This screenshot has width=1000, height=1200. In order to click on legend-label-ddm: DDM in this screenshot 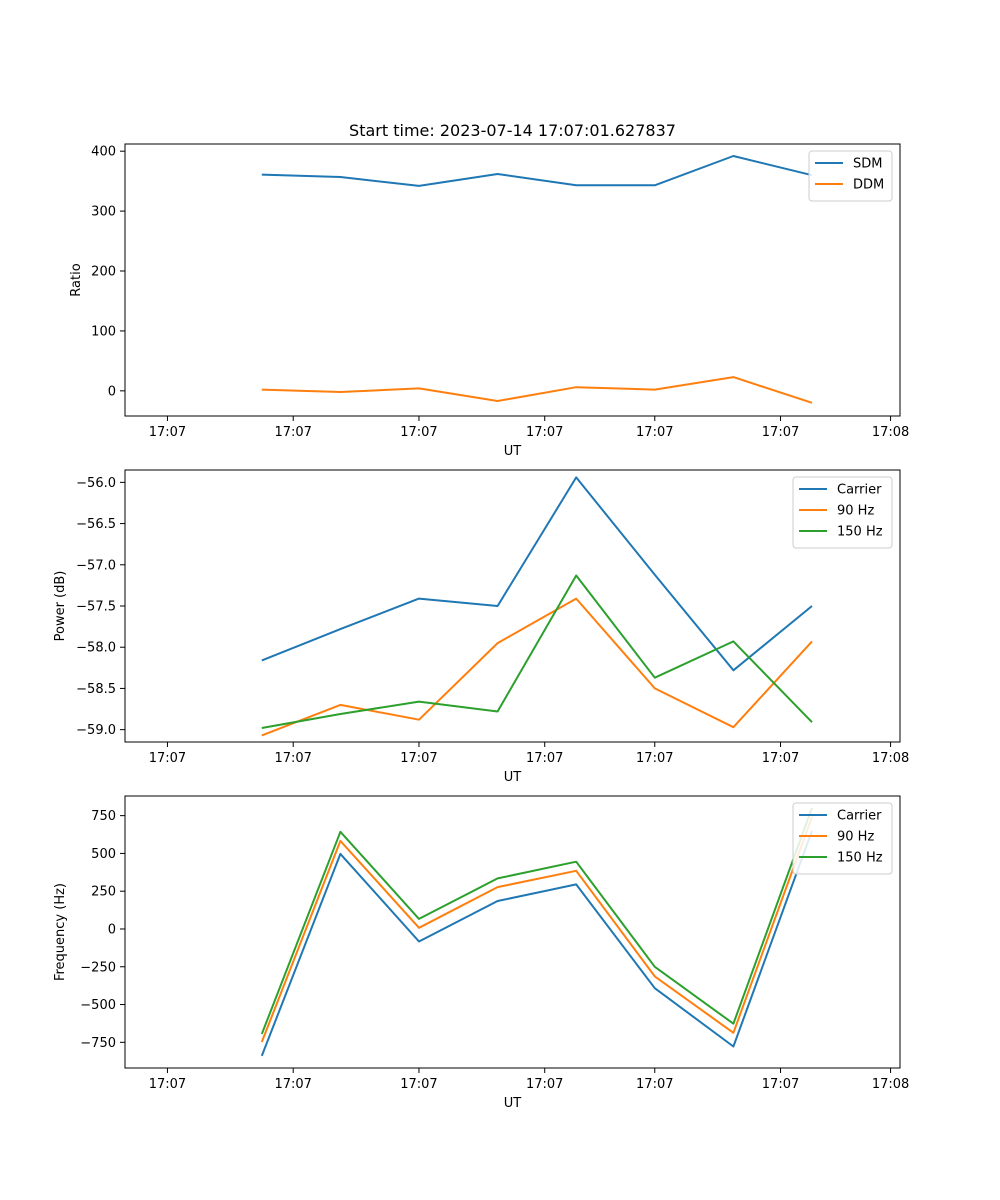, I will do `click(868, 185)`.